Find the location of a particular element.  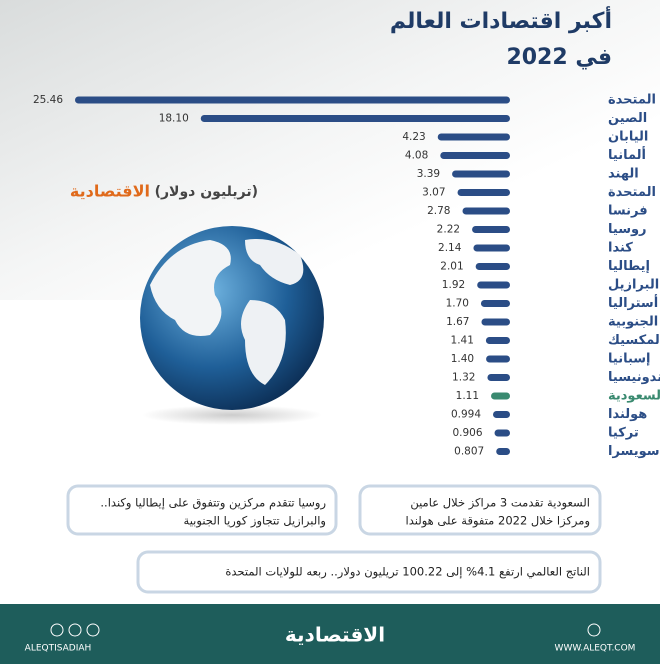

globe-shadow is located at coordinates (232, 415).